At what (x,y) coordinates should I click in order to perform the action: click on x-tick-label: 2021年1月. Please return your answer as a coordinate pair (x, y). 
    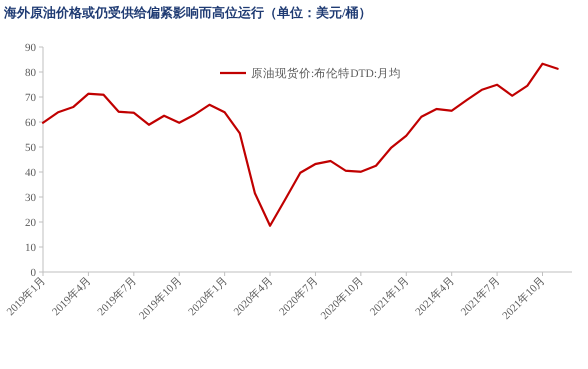
    Looking at the image, I should click on (390, 296).